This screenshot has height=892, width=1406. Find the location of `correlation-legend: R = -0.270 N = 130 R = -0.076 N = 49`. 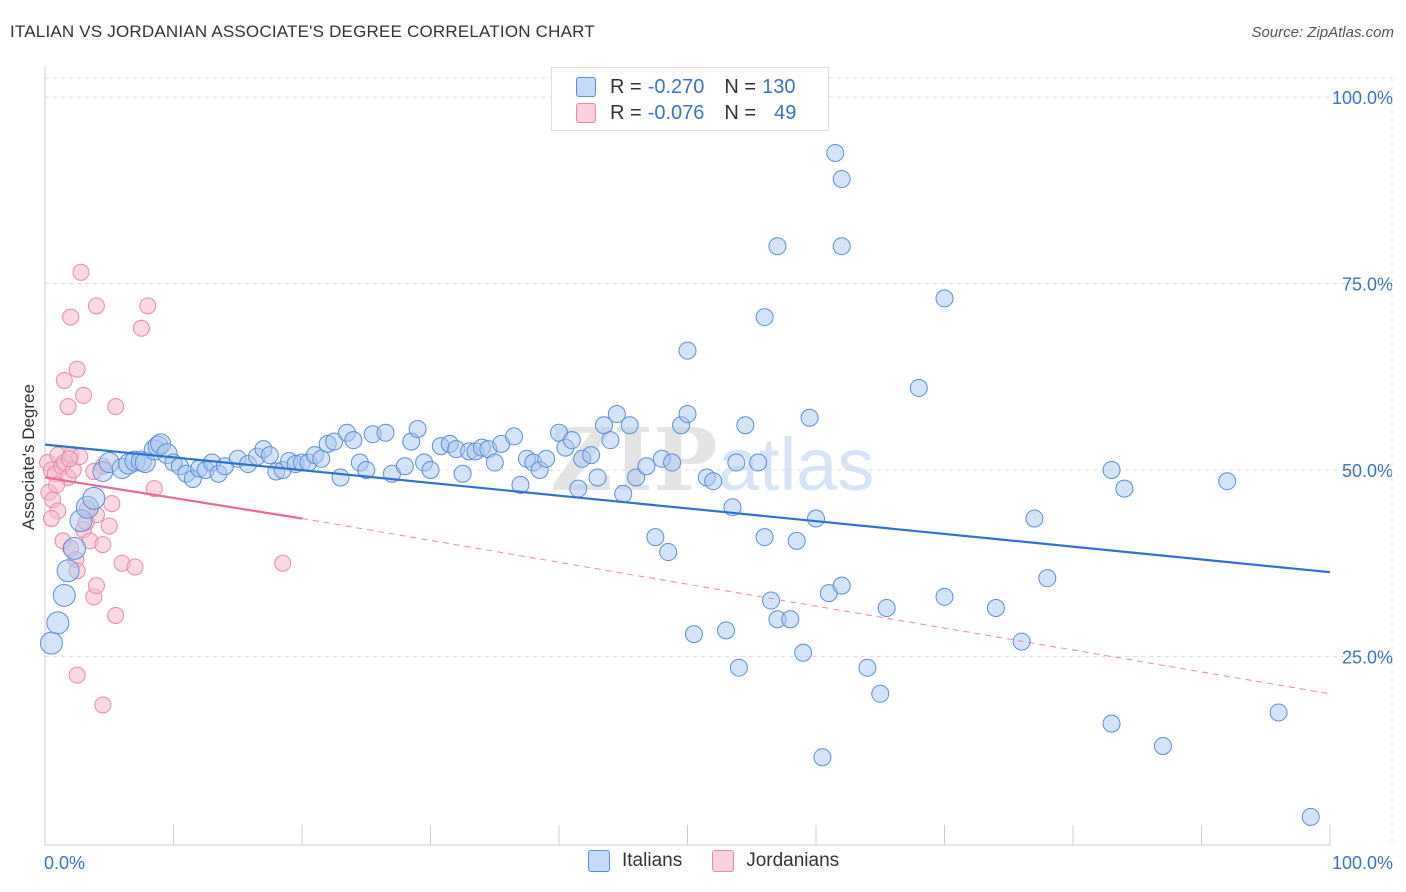

correlation-legend: R = -0.270 N = 130 R = -0.076 N = 49 is located at coordinates (690, 99).